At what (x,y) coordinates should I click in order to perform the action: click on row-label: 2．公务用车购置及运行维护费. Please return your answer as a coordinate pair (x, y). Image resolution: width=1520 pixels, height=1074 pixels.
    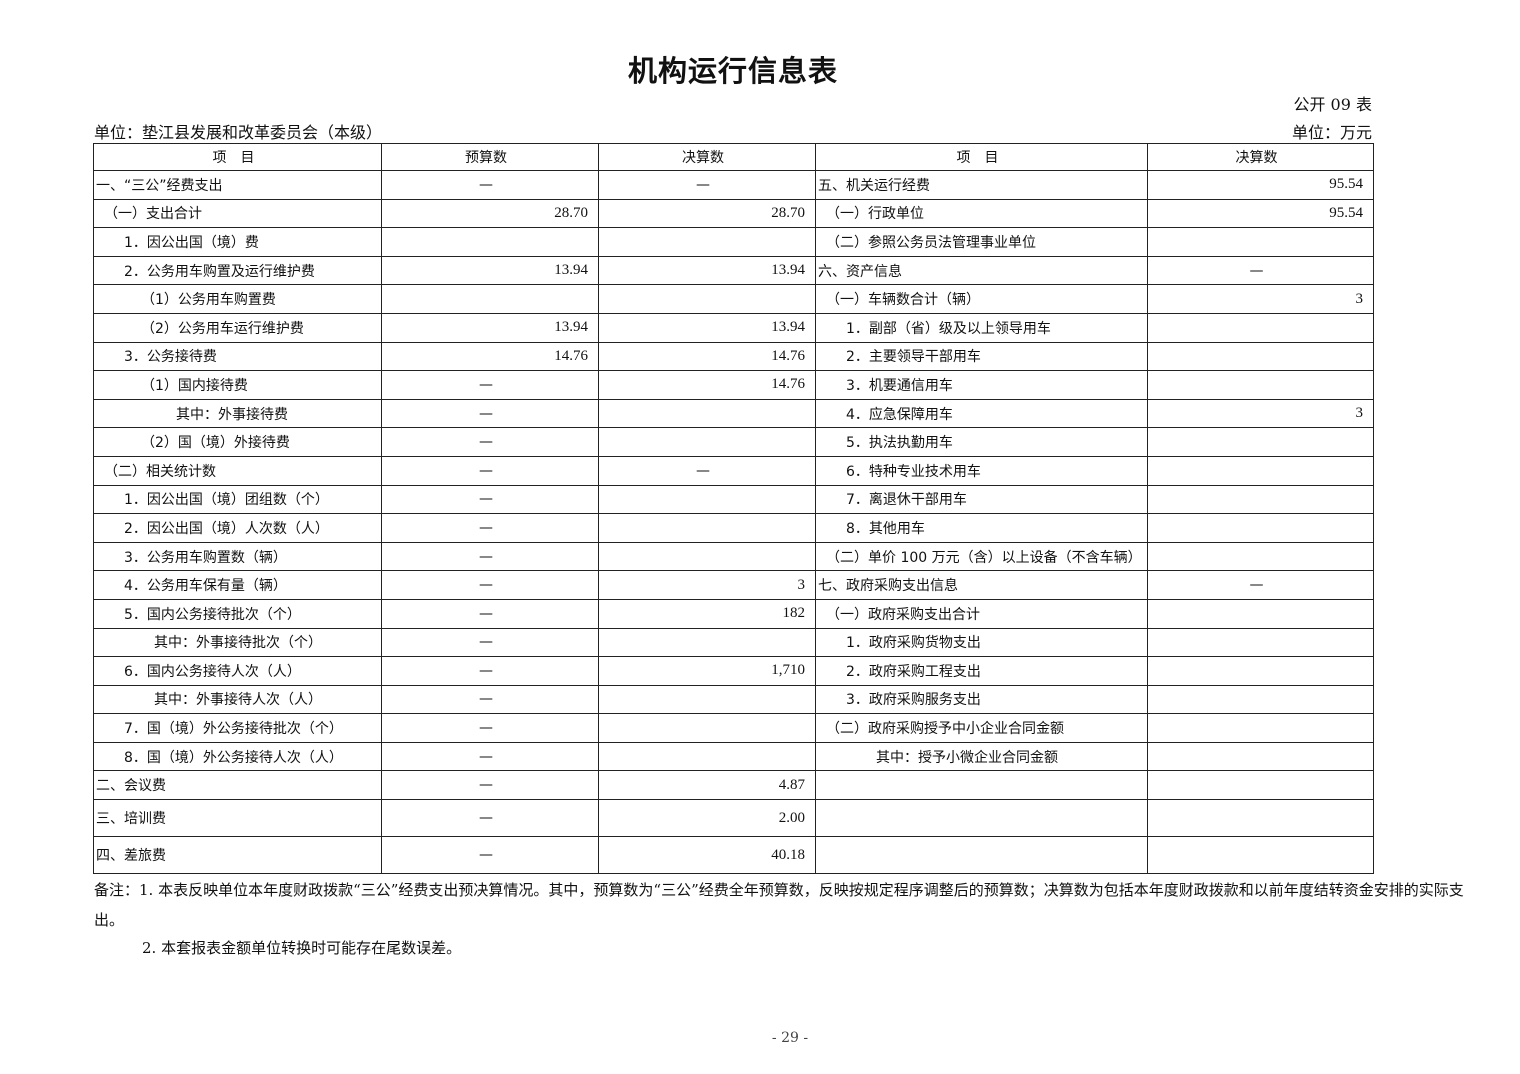
    Looking at the image, I should click on (237, 270).